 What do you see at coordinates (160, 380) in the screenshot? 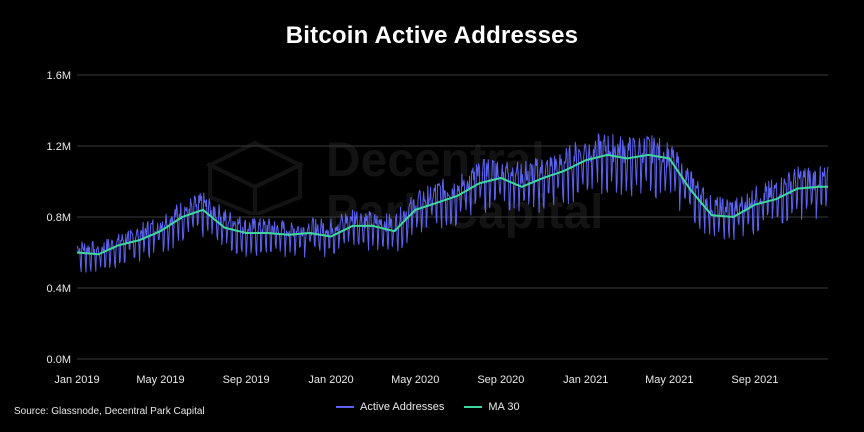
I see `x-tick-label: May 2019` at bounding box center [160, 380].